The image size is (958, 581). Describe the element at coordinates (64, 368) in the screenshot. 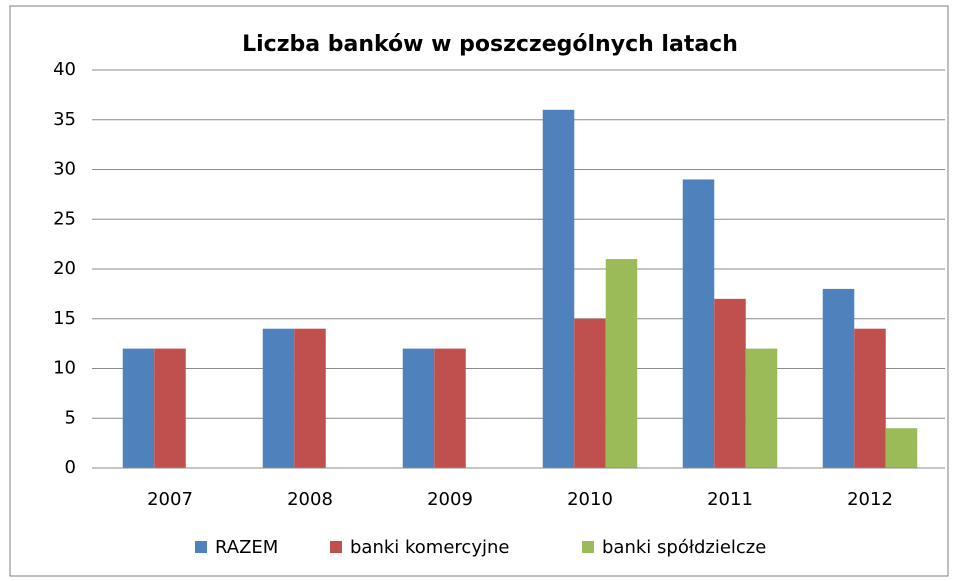

I see `y-tick-label: 10` at that location.